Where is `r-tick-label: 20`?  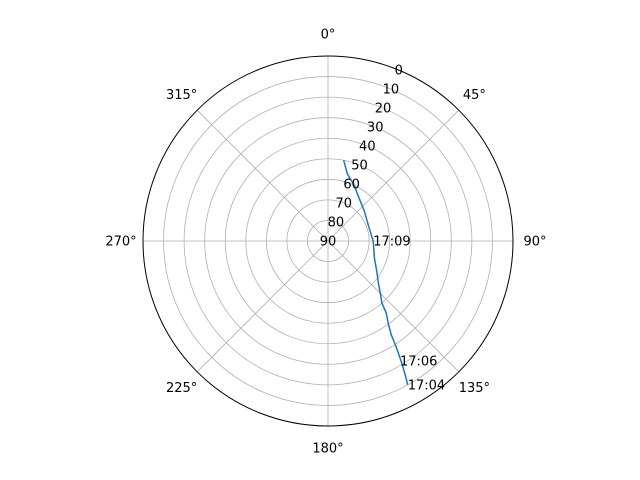 r-tick-label: 20 is located at coordinates (383, 109).